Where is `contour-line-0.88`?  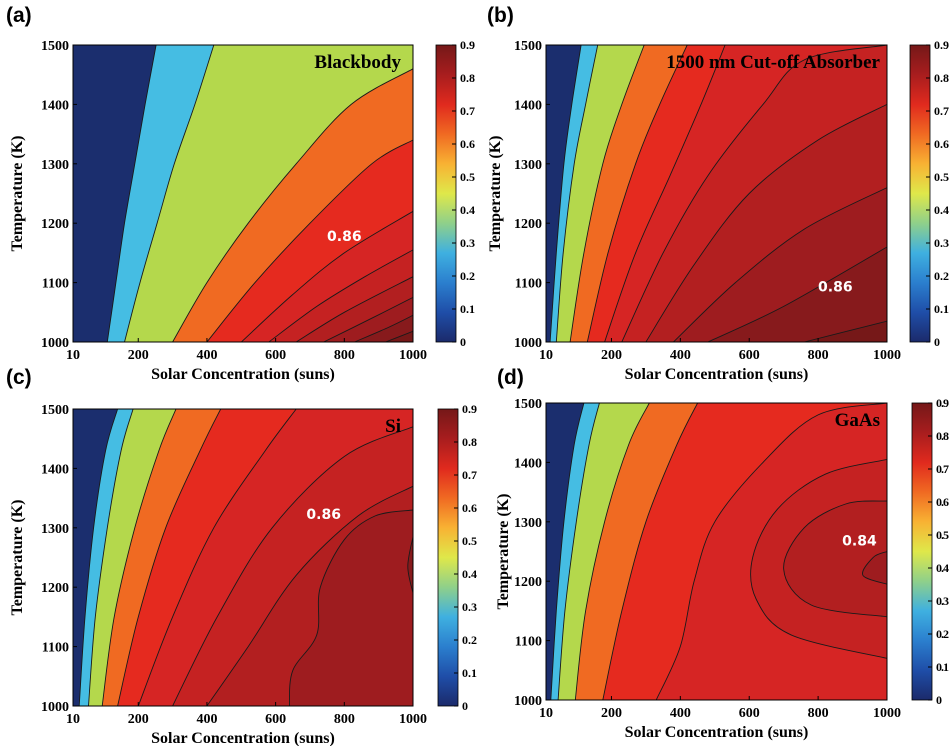
contour-line-0.88 is located at coordinates (399, 336).